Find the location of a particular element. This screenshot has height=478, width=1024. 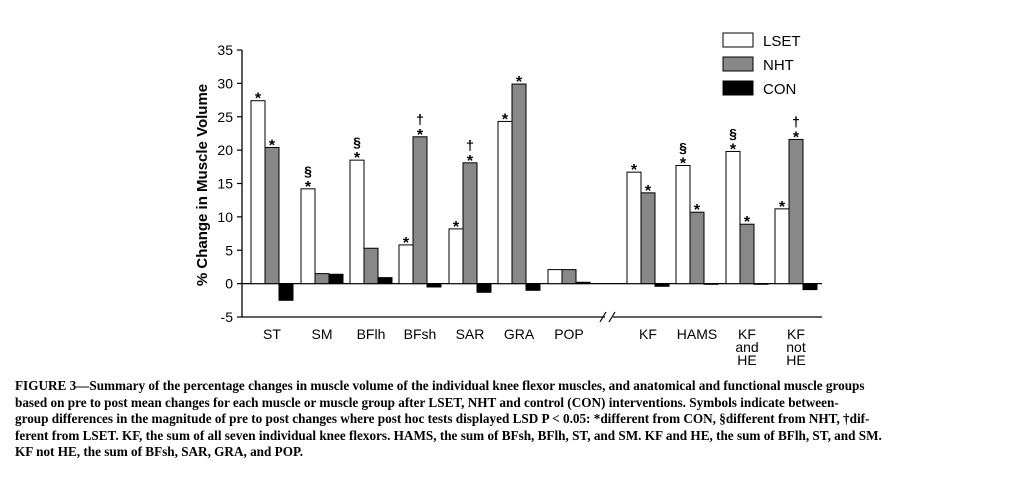

x-tick-label: HAMS is located at coordinates (697, 334).